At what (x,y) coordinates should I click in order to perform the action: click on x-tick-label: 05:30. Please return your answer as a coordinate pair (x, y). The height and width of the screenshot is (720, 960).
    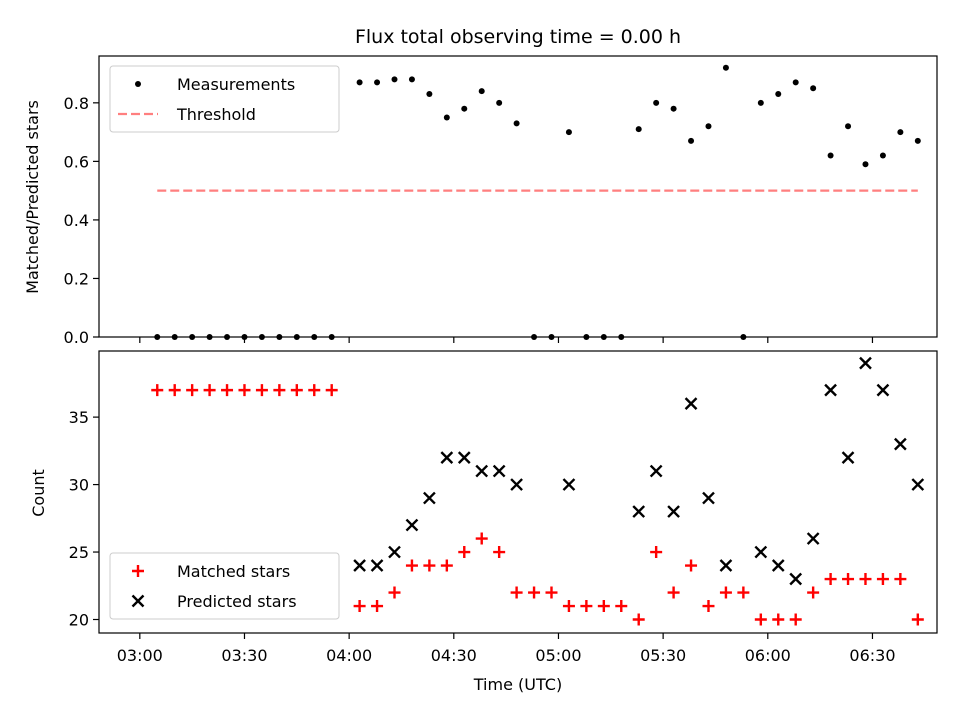
    Looking at the image, I should click on (663, 655).